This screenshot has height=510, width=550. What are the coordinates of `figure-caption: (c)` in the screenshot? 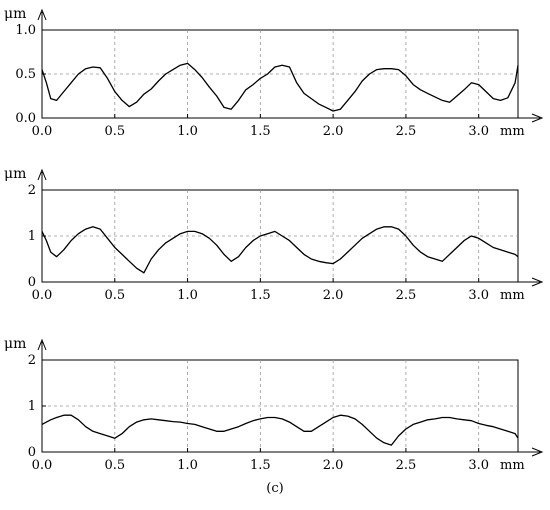 It's located at (275, 488).